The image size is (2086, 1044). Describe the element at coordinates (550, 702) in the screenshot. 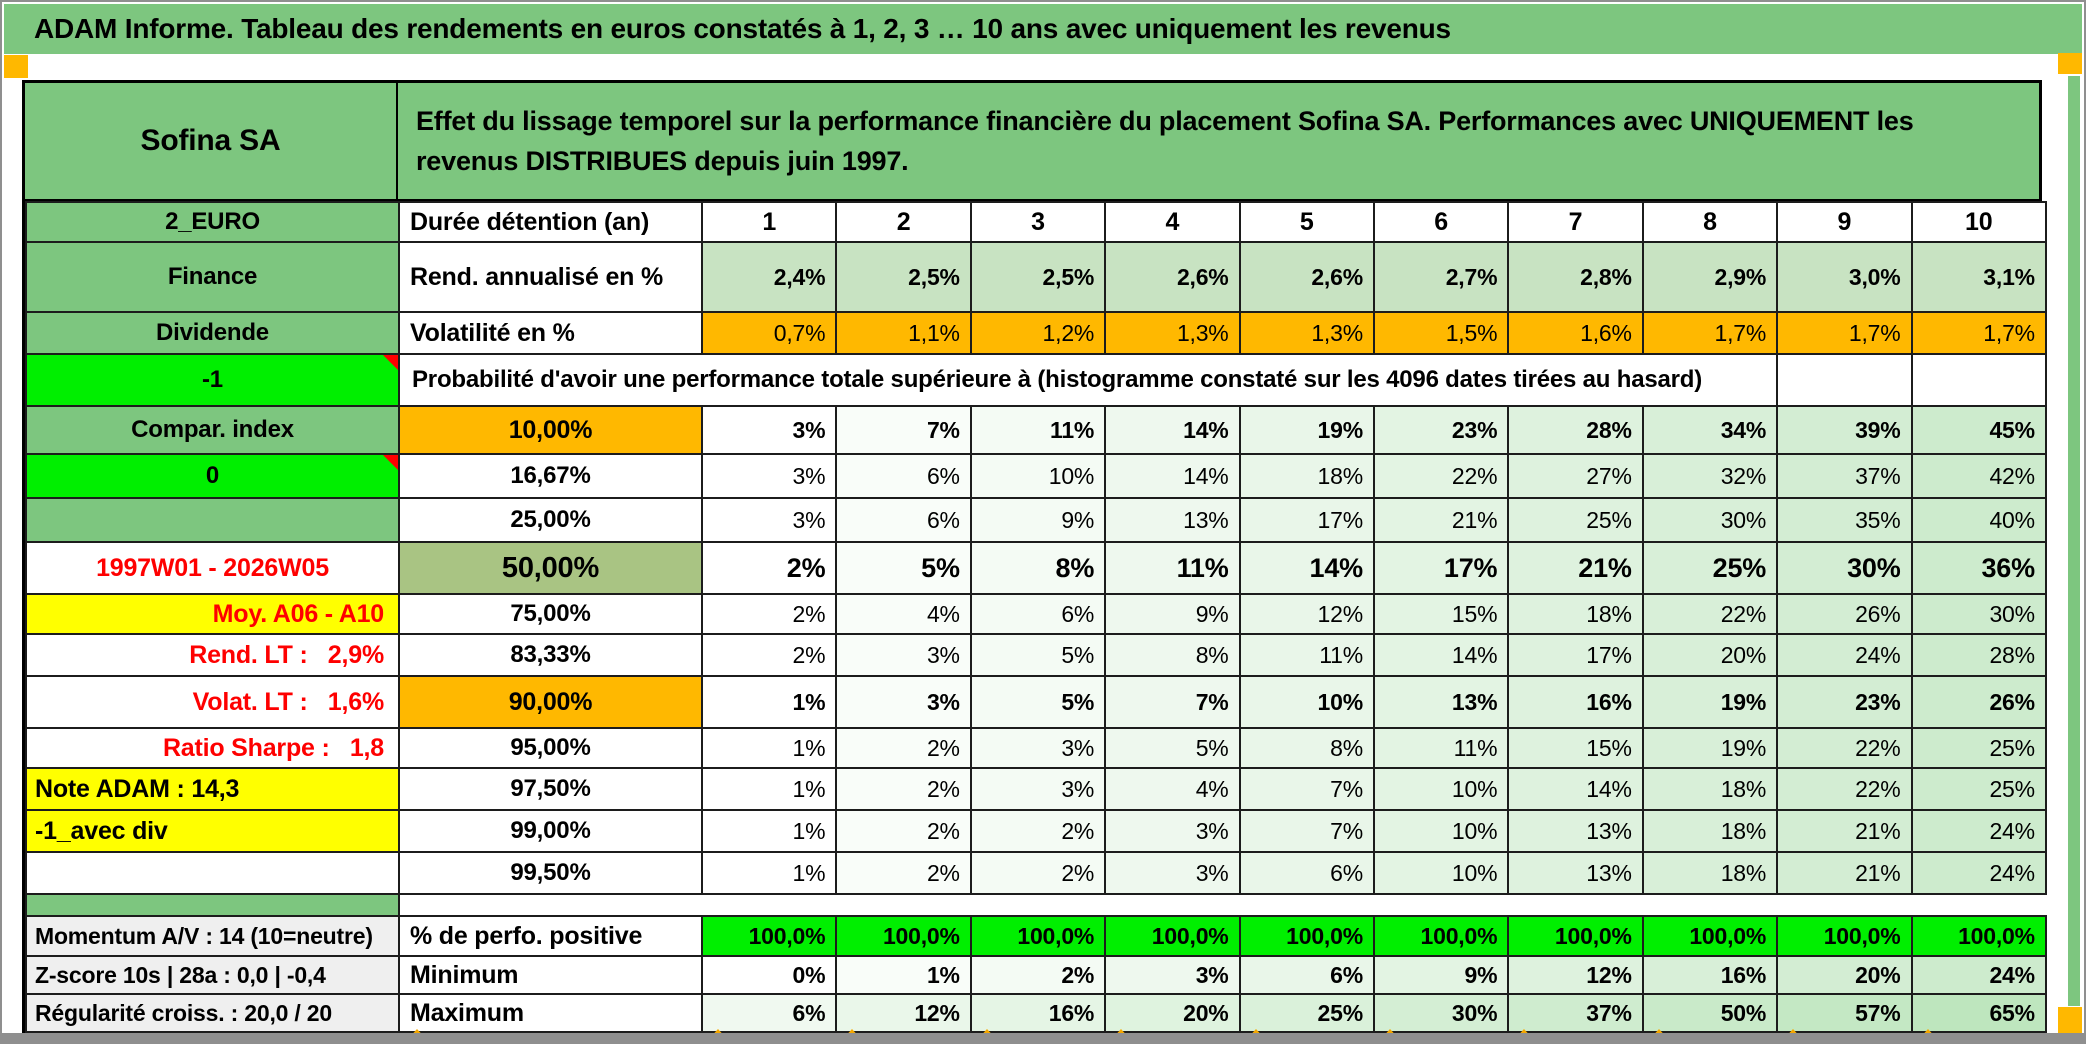

I see `row-header-p90: 90,00%` at that location.